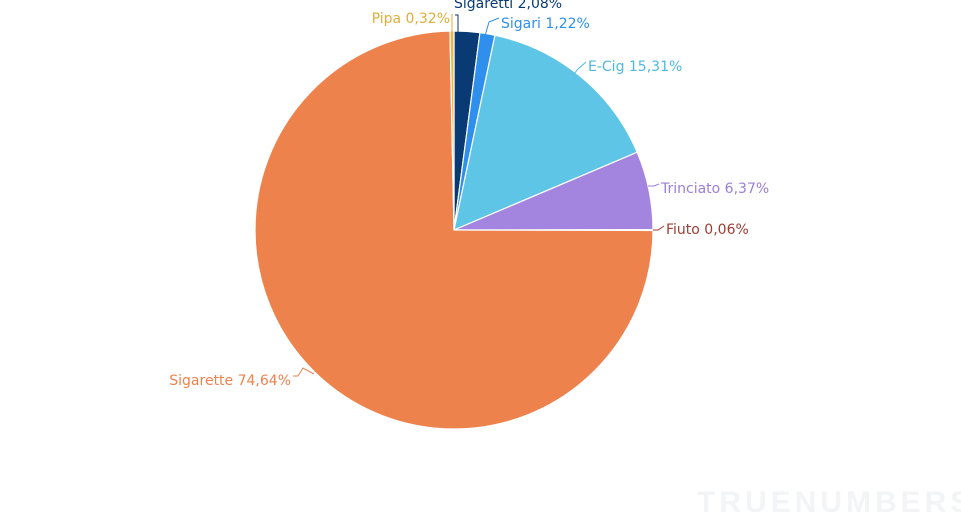 The image size is (961, 520). I want to click on label-connector-sigarette, so click(304, 372).